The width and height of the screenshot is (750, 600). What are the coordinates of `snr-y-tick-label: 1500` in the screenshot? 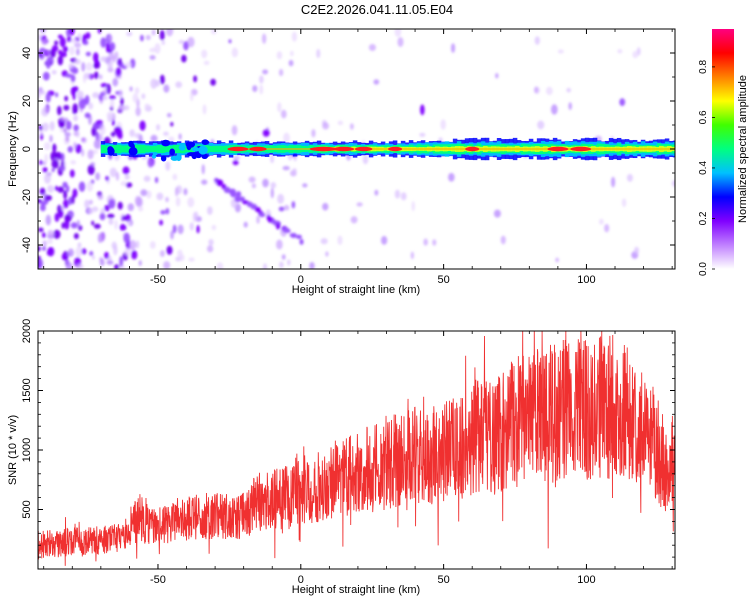 It's located at (27, 390).